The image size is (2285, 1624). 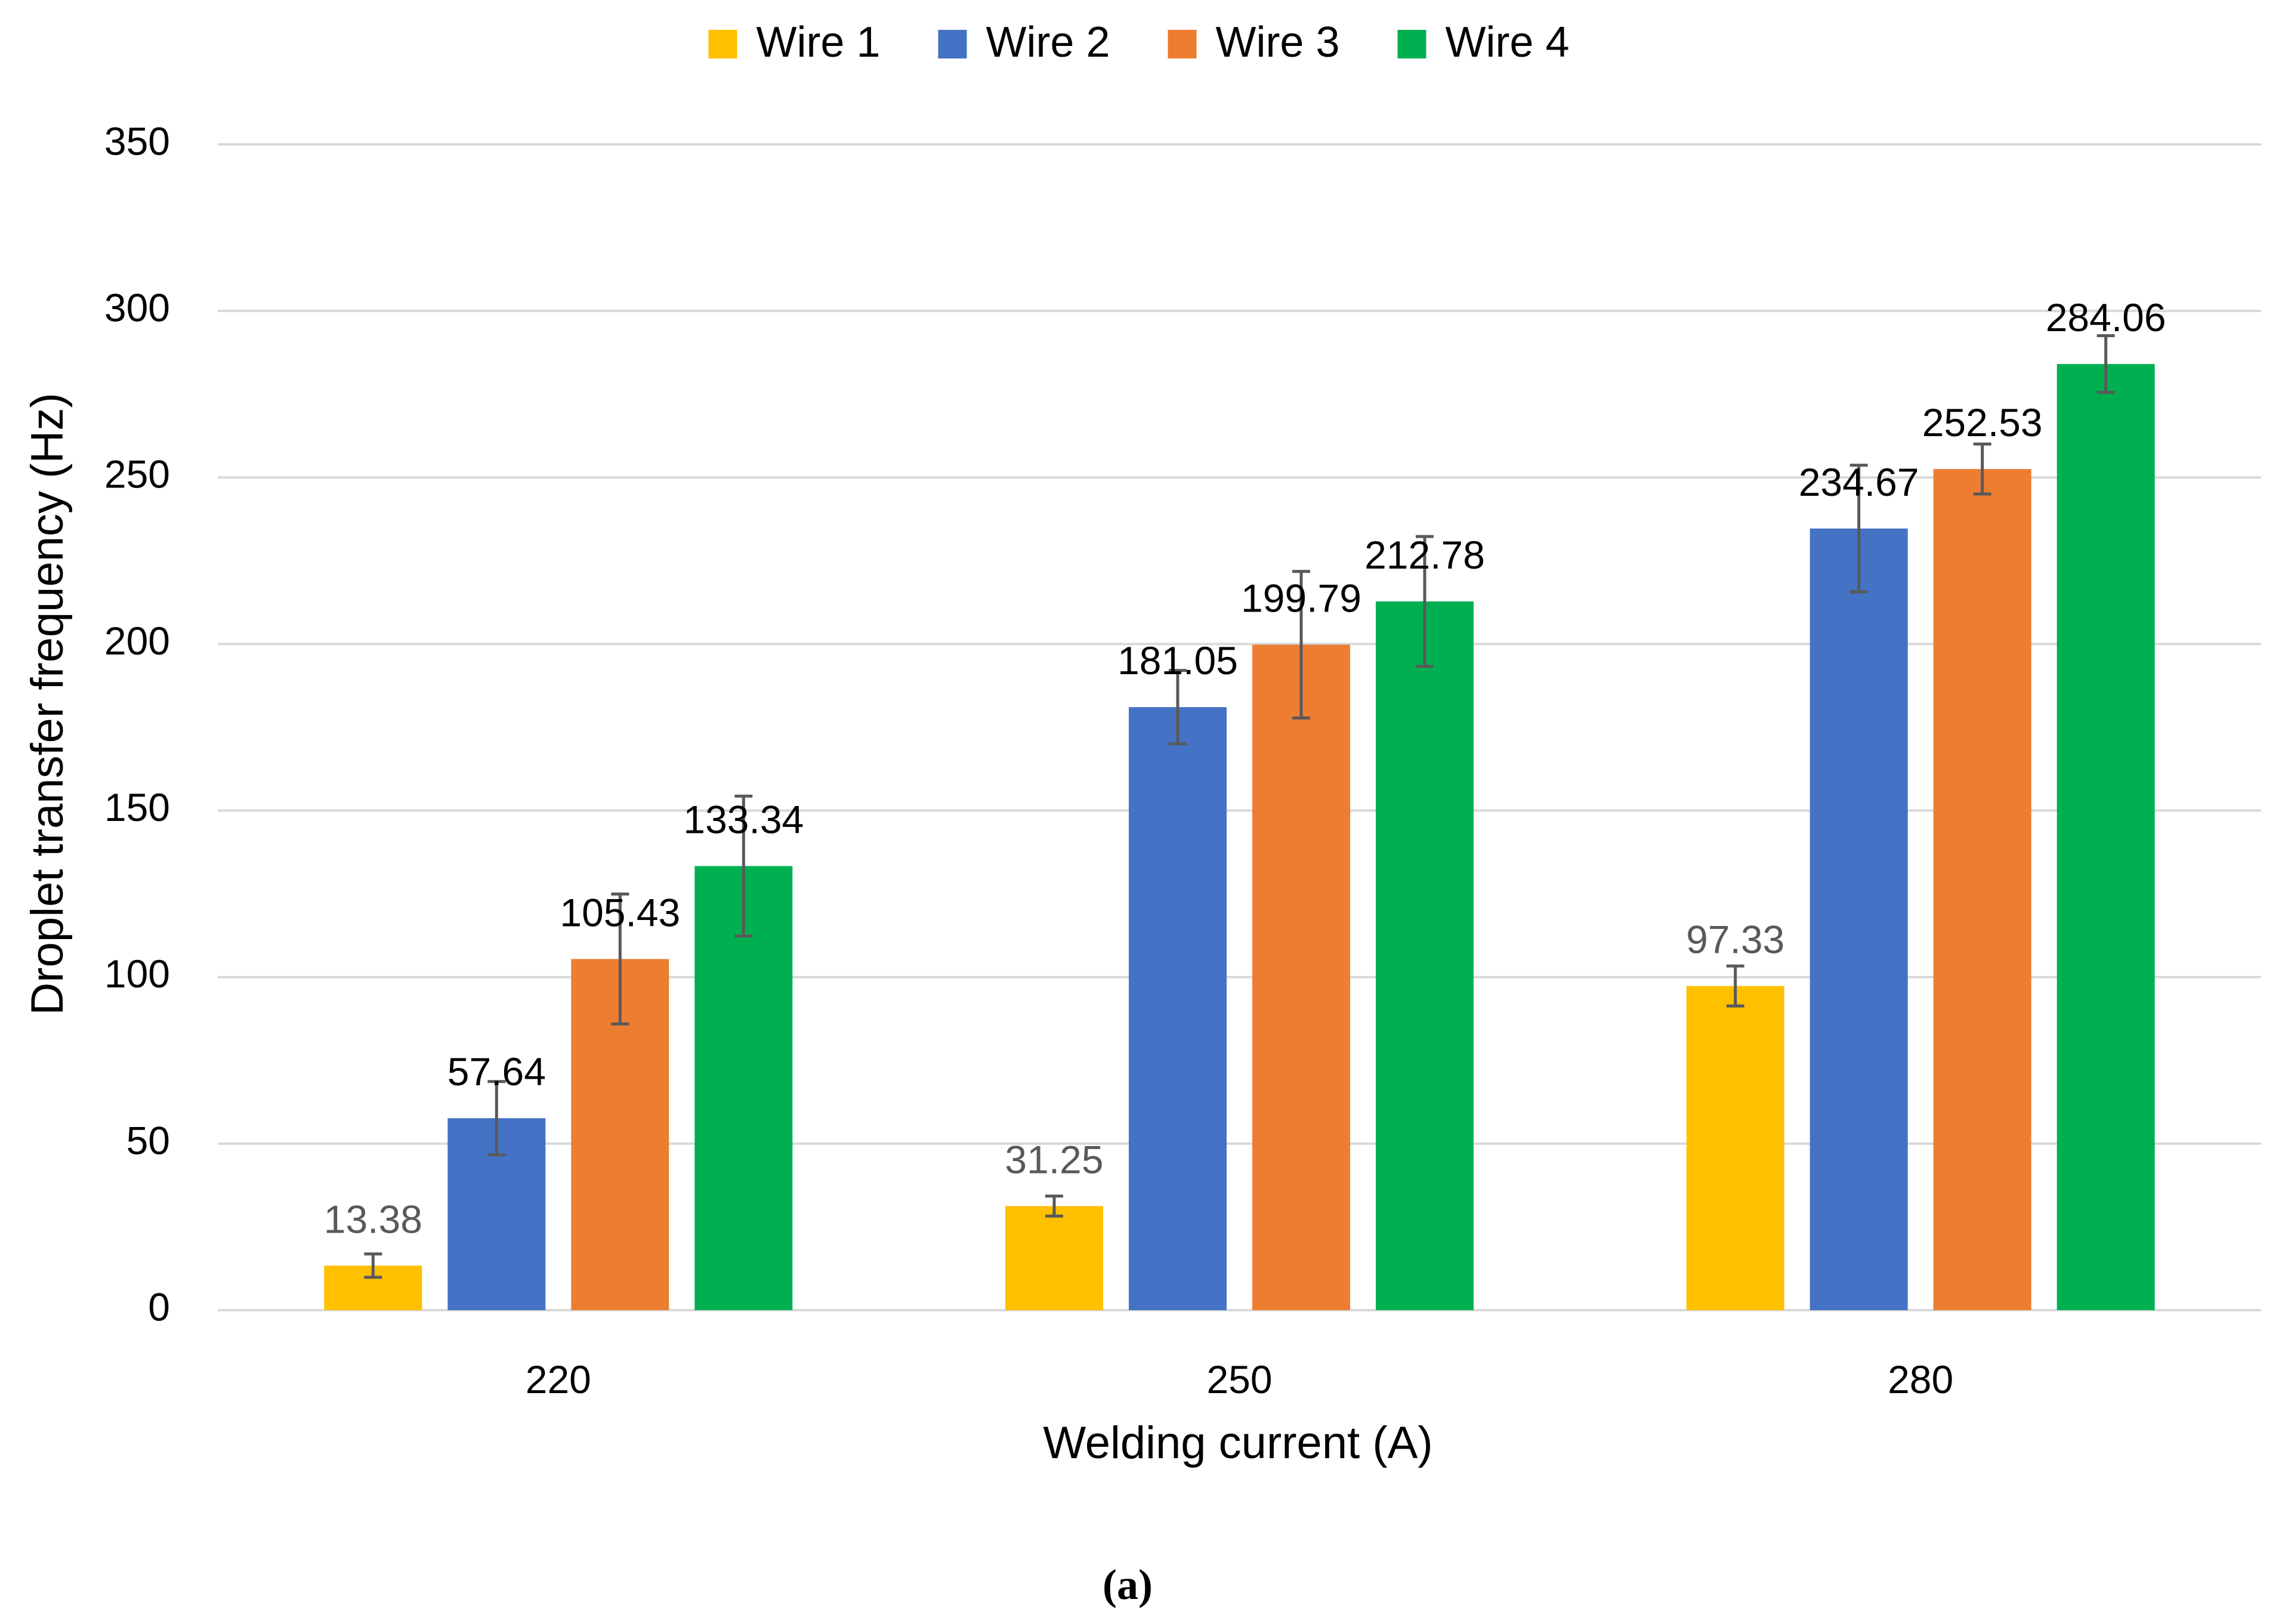 What do you see at coordinates (1139, 42) in the screenshot?
I see `legend: Wire 1 Wire 2 Wire 3 Wire 4` at bounding box center [1139, 42].